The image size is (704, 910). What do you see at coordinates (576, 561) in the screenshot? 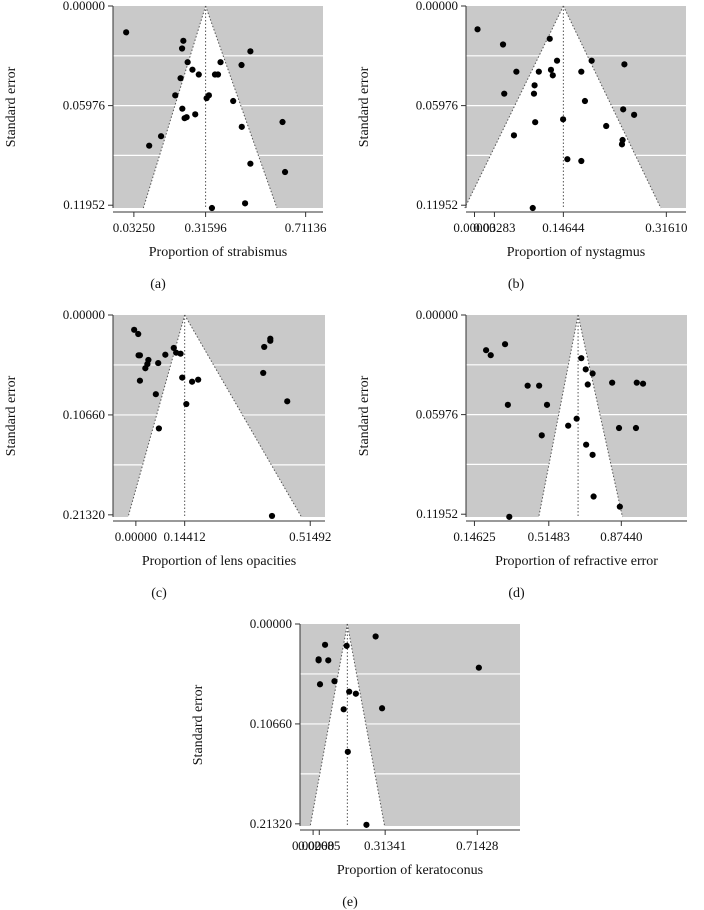
I see `x-axis-label: Proportion of refractive error` at bounding box center [576, 561].